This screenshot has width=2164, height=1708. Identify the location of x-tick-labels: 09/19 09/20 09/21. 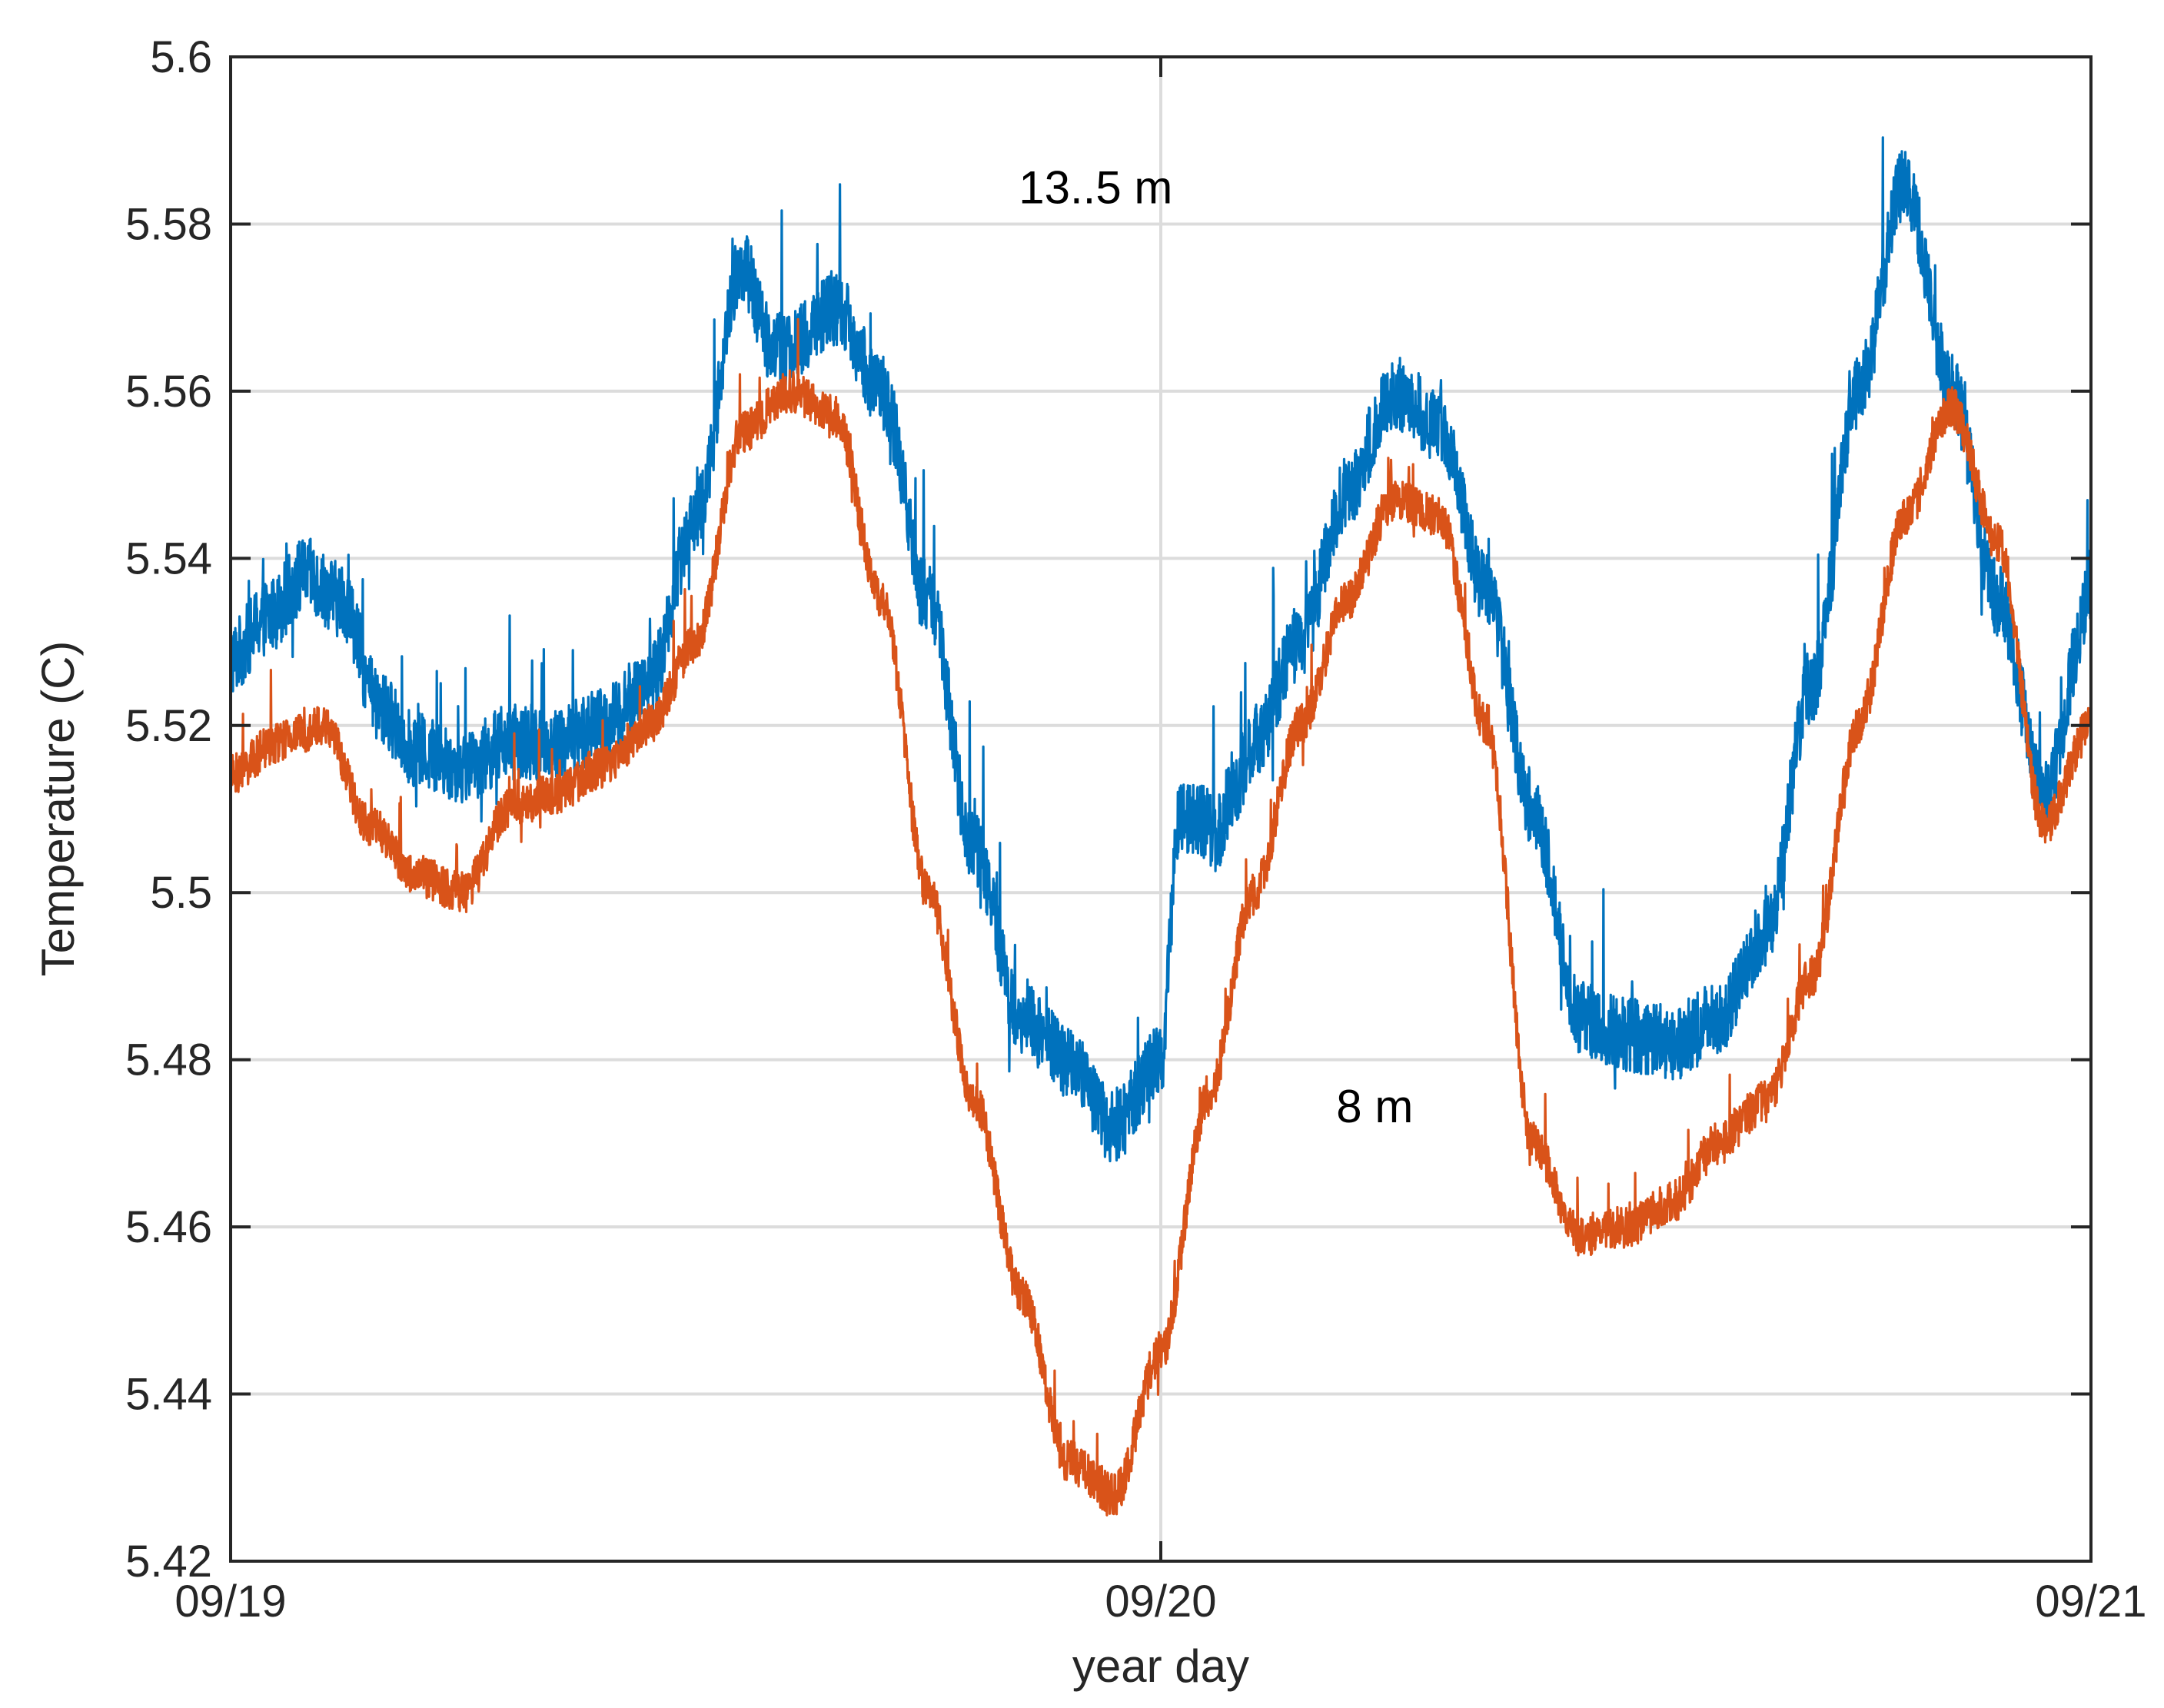
(1161, 1602).